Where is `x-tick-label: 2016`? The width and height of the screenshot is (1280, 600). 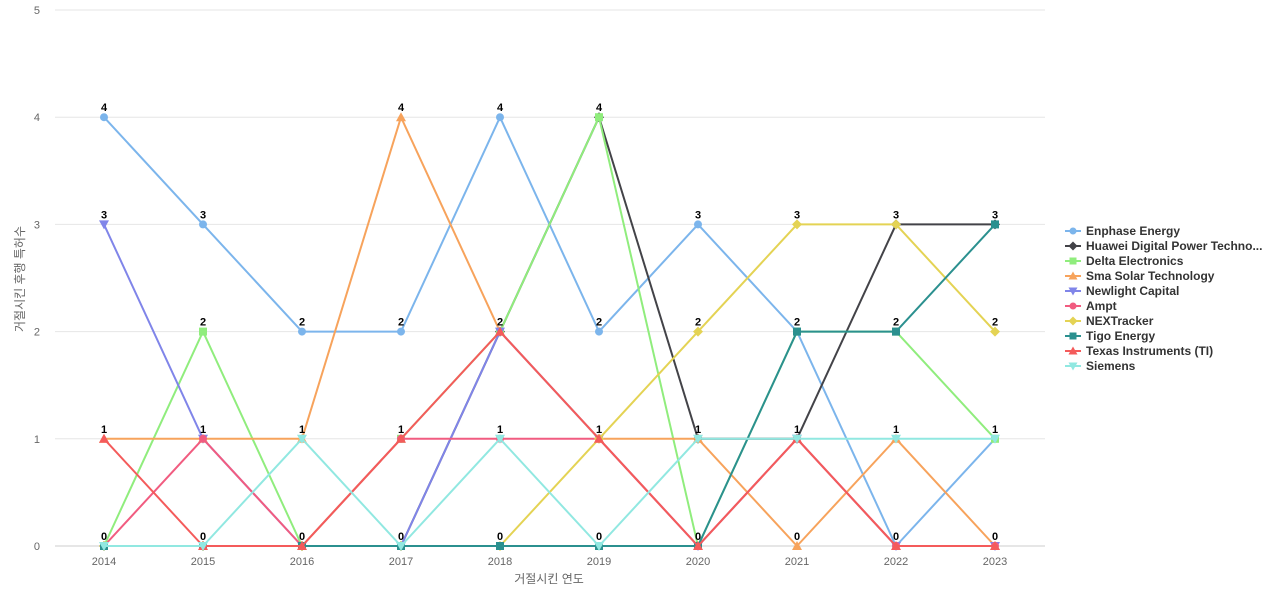 x-tick-label: 2016 is located at coordinates (302, 562).